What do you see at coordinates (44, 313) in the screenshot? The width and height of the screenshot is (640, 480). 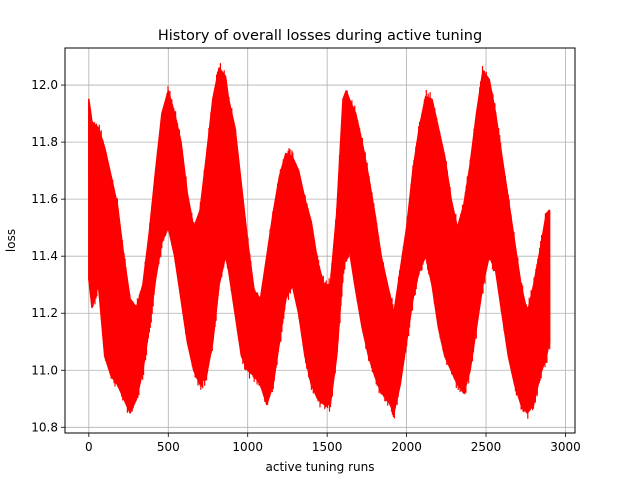 I see `y-tick-label: 11.2` at bounding box center [44, 313].